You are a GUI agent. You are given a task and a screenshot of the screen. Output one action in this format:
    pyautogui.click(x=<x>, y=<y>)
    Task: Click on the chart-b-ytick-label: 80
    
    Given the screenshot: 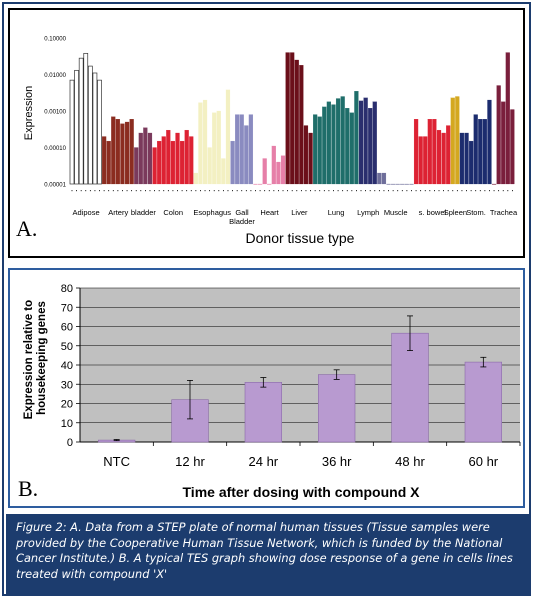 What is the action you would take?
    pyautogui.click(x=67, y=289)
    